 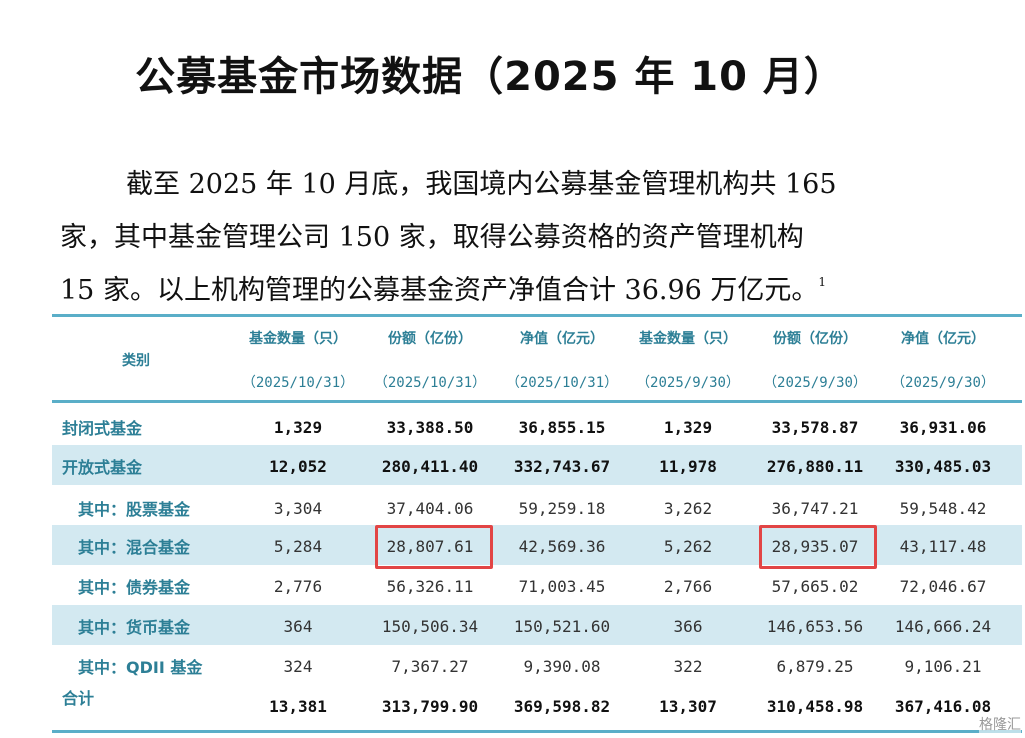 What do you see at coordinates (815, 466) in the screenshot?
I see `table-cell: 276,880.11` at bounding box center [815, 466].